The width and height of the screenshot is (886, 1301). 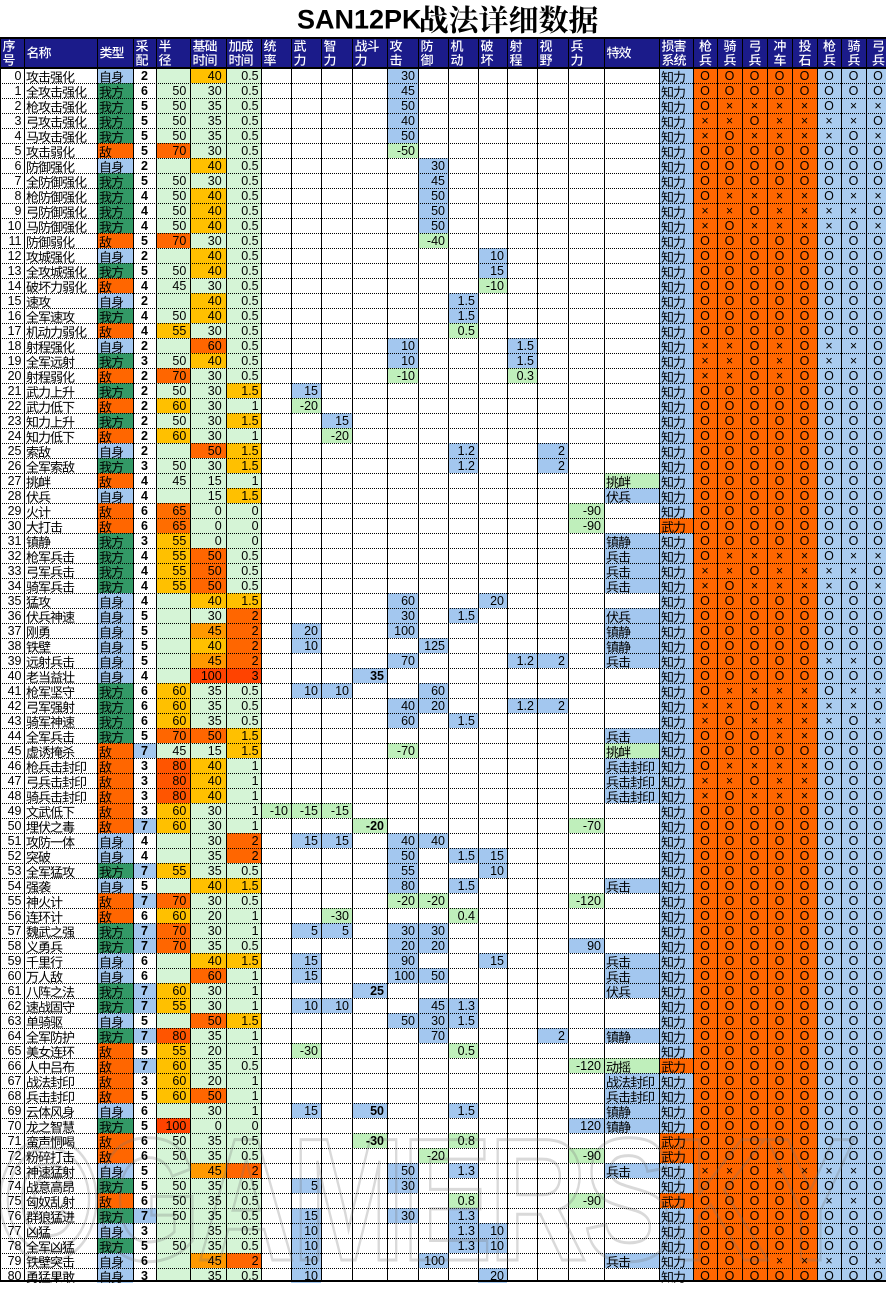 What do you see at coordinates (15, 1066) in the screenshot?
I see `svg-text: 66` at bounding box center [15, 1066].